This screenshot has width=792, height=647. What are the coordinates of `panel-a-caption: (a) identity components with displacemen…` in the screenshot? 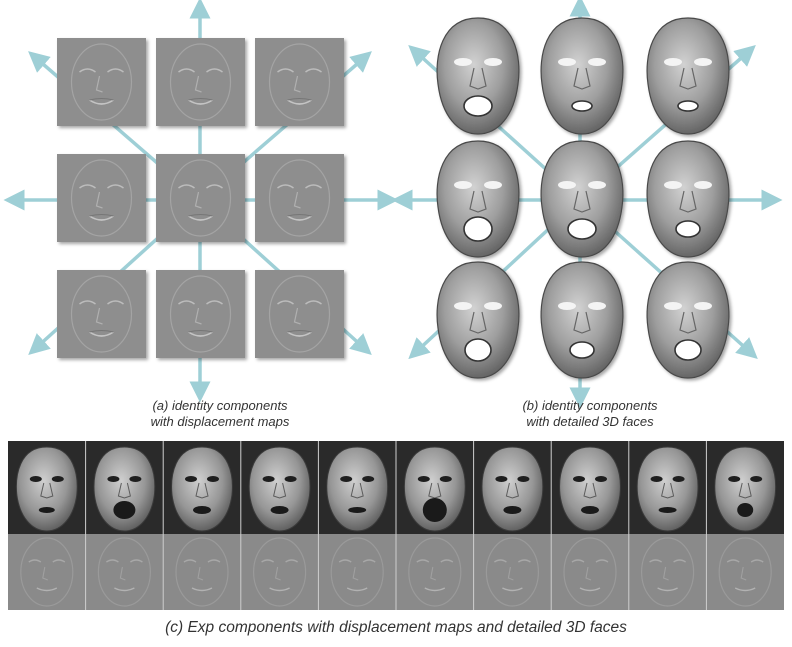 It's located at (220, 414).